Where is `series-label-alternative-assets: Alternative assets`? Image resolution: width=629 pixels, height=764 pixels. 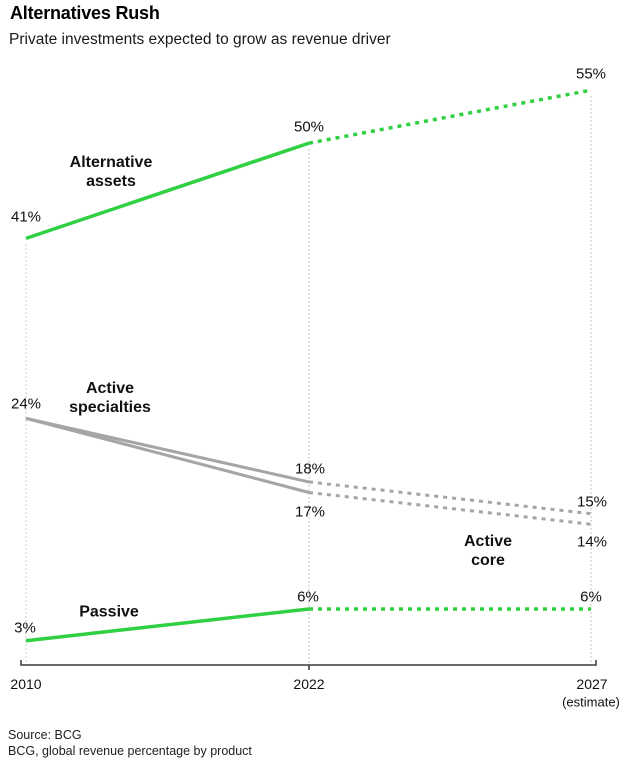
series-label-alternative-assets: Alternative assets is located at coordinates (111, 172).